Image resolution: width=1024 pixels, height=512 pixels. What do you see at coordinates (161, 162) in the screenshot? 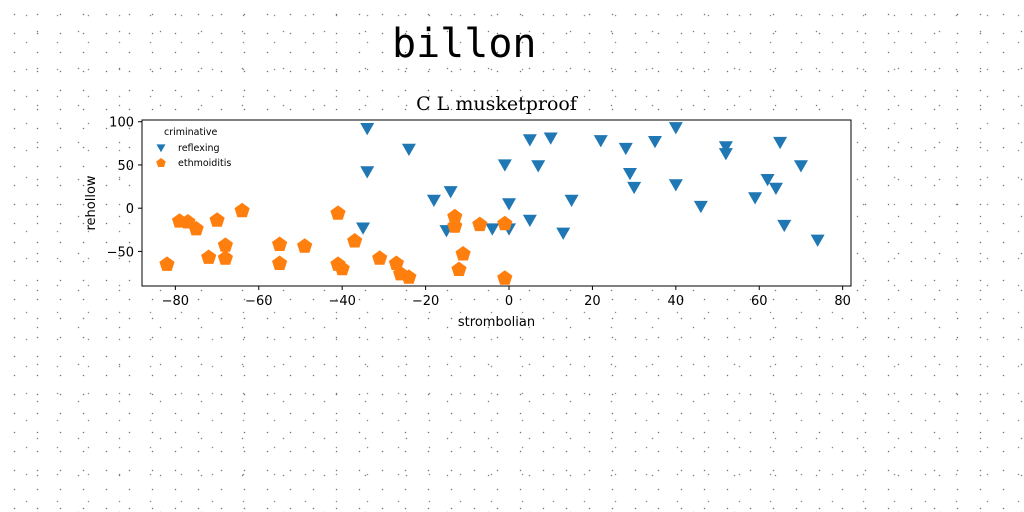
I see `legend-marker-ethmoiditis` at bounding box center [161, 162].